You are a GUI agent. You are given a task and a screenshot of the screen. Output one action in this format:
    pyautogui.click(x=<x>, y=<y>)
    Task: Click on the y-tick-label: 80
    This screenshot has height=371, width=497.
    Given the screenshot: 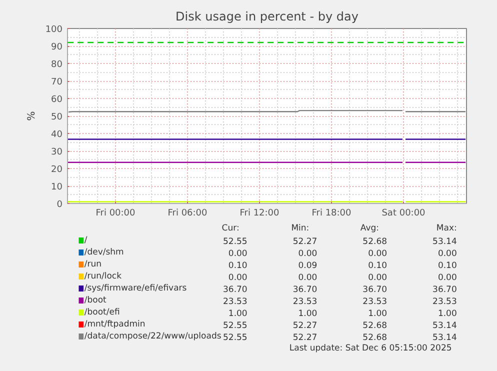 What is the action you would take?
    pyautogui.click(x=57, y=65)
    